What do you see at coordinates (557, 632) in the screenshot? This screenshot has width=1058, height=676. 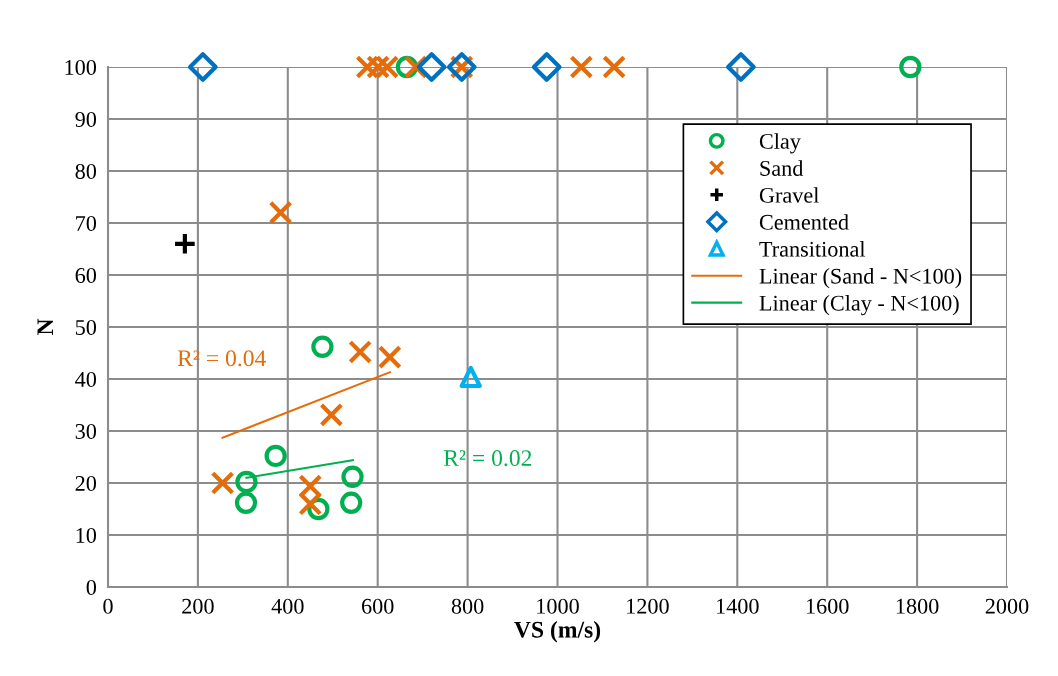 I see `x-axis-title: VS (m/s)` at bounding box center [557, 632].